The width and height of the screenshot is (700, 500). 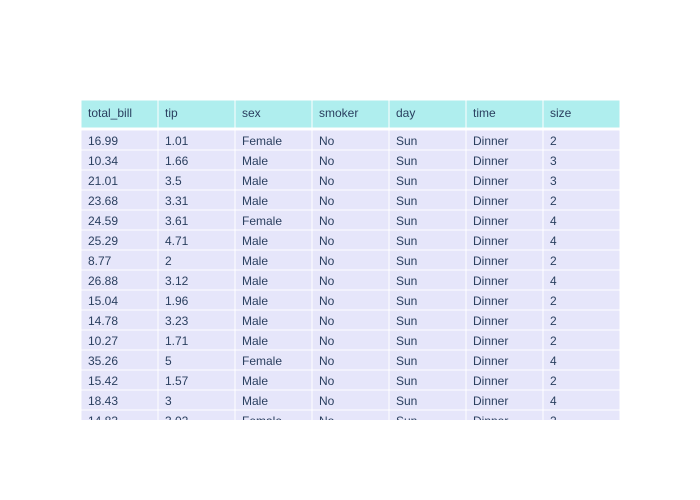 What do you see at coordinates (171, 113) in the screenshot?
I see `header-label-tip: tip` at bounding box center [171, 113].